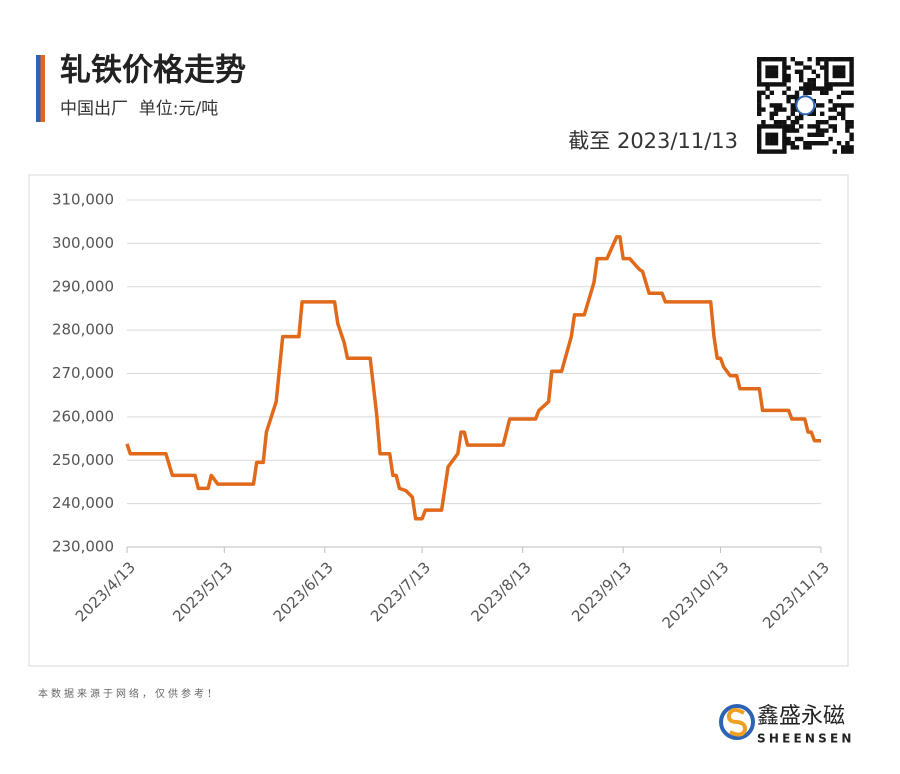 This screenshot has width=900, height=774. I want to click on brand-en: SHEENSEN, so click(806, 739).